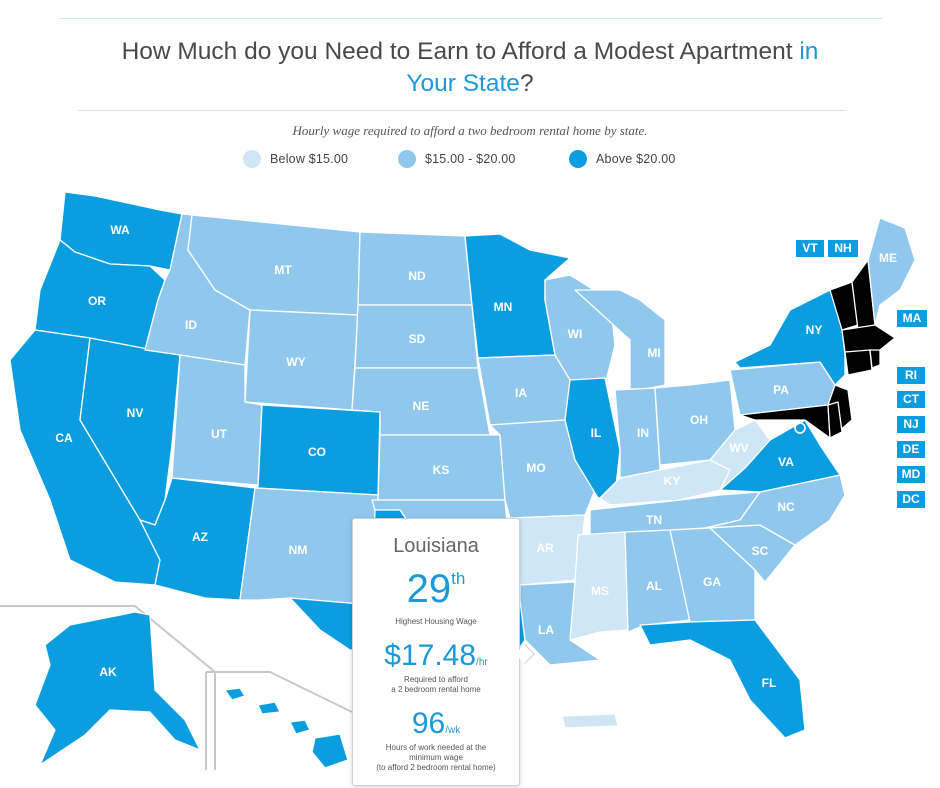  Describe the element at coordinates (911, 375) in the screenshot. I see `tag-ri: RI` at that location.